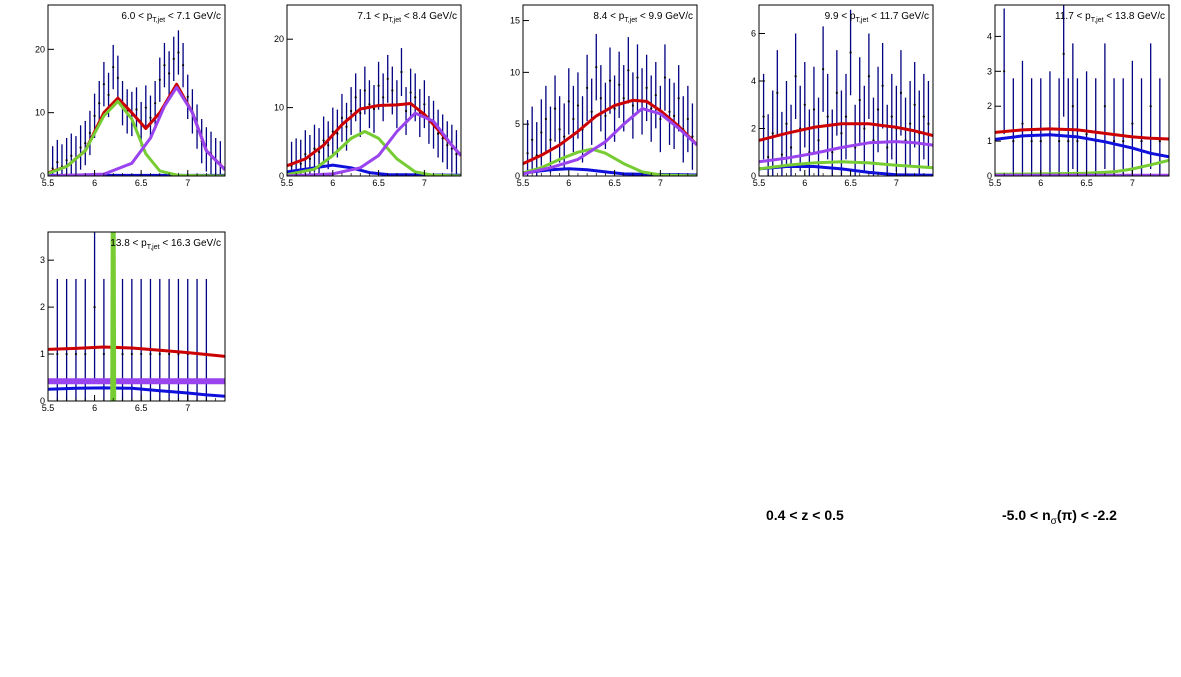 Image resolution: width=1181 pixels, height=677 pixels. Describe the element at coordinates (1073, 16) in the screenshot. I see `panel-title-low: 11.7 < p` at that location.